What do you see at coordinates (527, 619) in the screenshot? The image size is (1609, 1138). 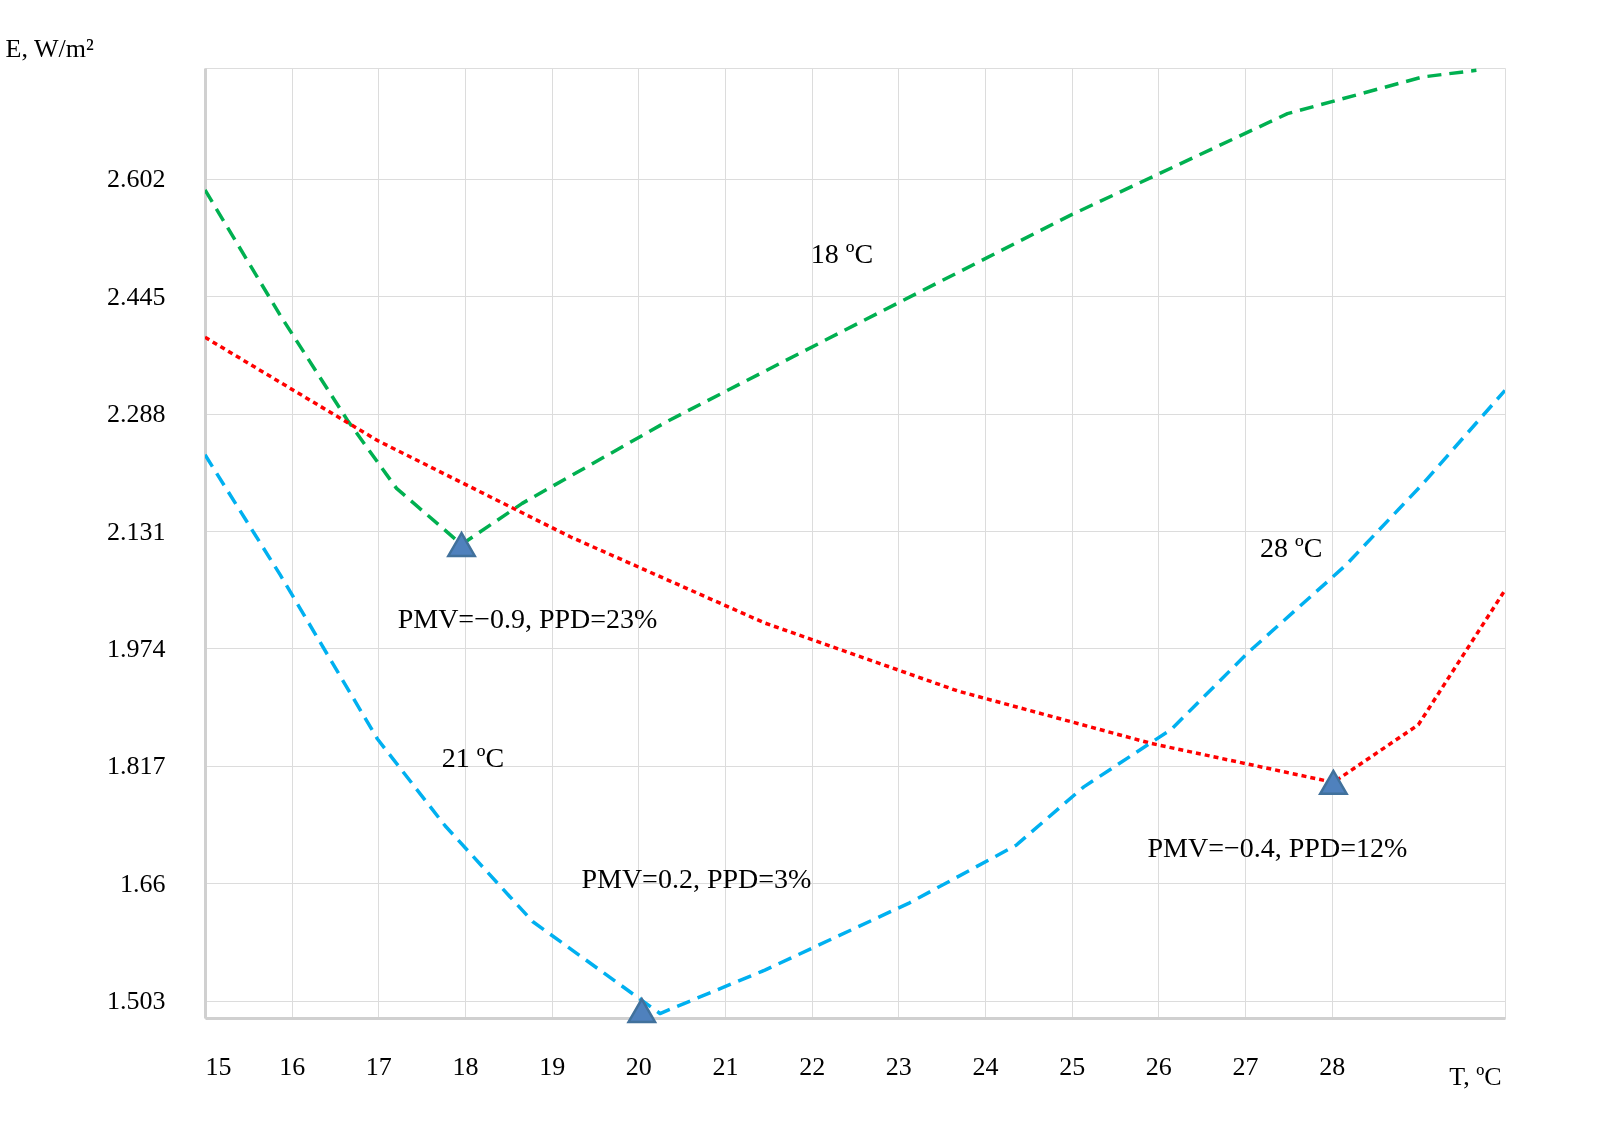 I see `annotation: PMV=−0.9, PPD=23%` at bounding box center [527, 619].